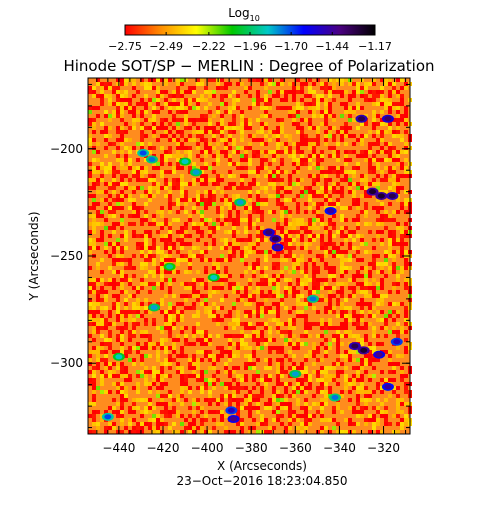  What do you see at coordinates (163, 448) in the screenshot?
I see `x-tick-label: −420` at bounding box center [163, 448].